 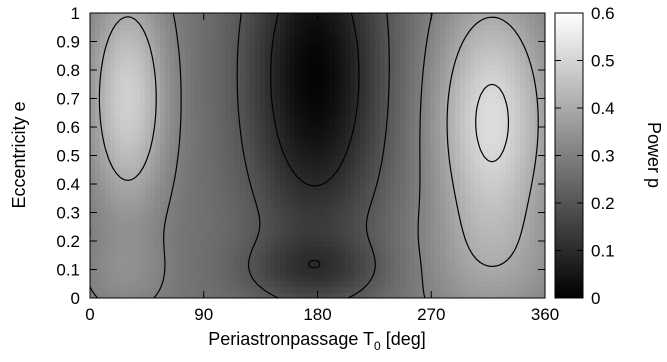 I want to click on y-tick-label: 0.3, so click(x=68, y=213).